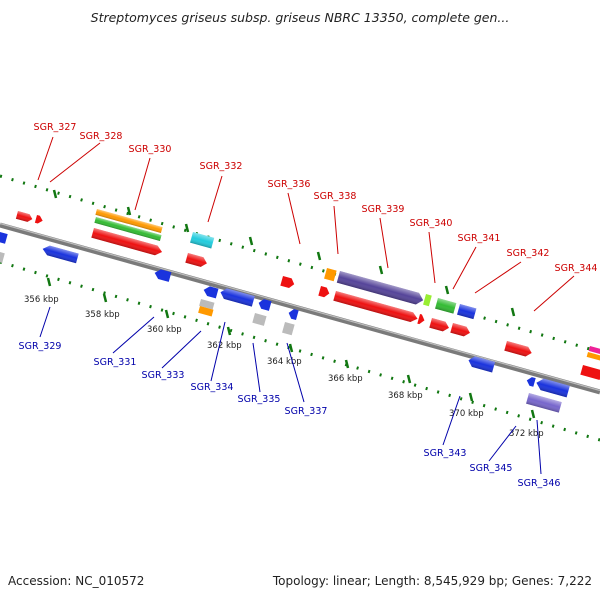  I want to click on label-sgr-333: SGR_333, so click(163, 375).